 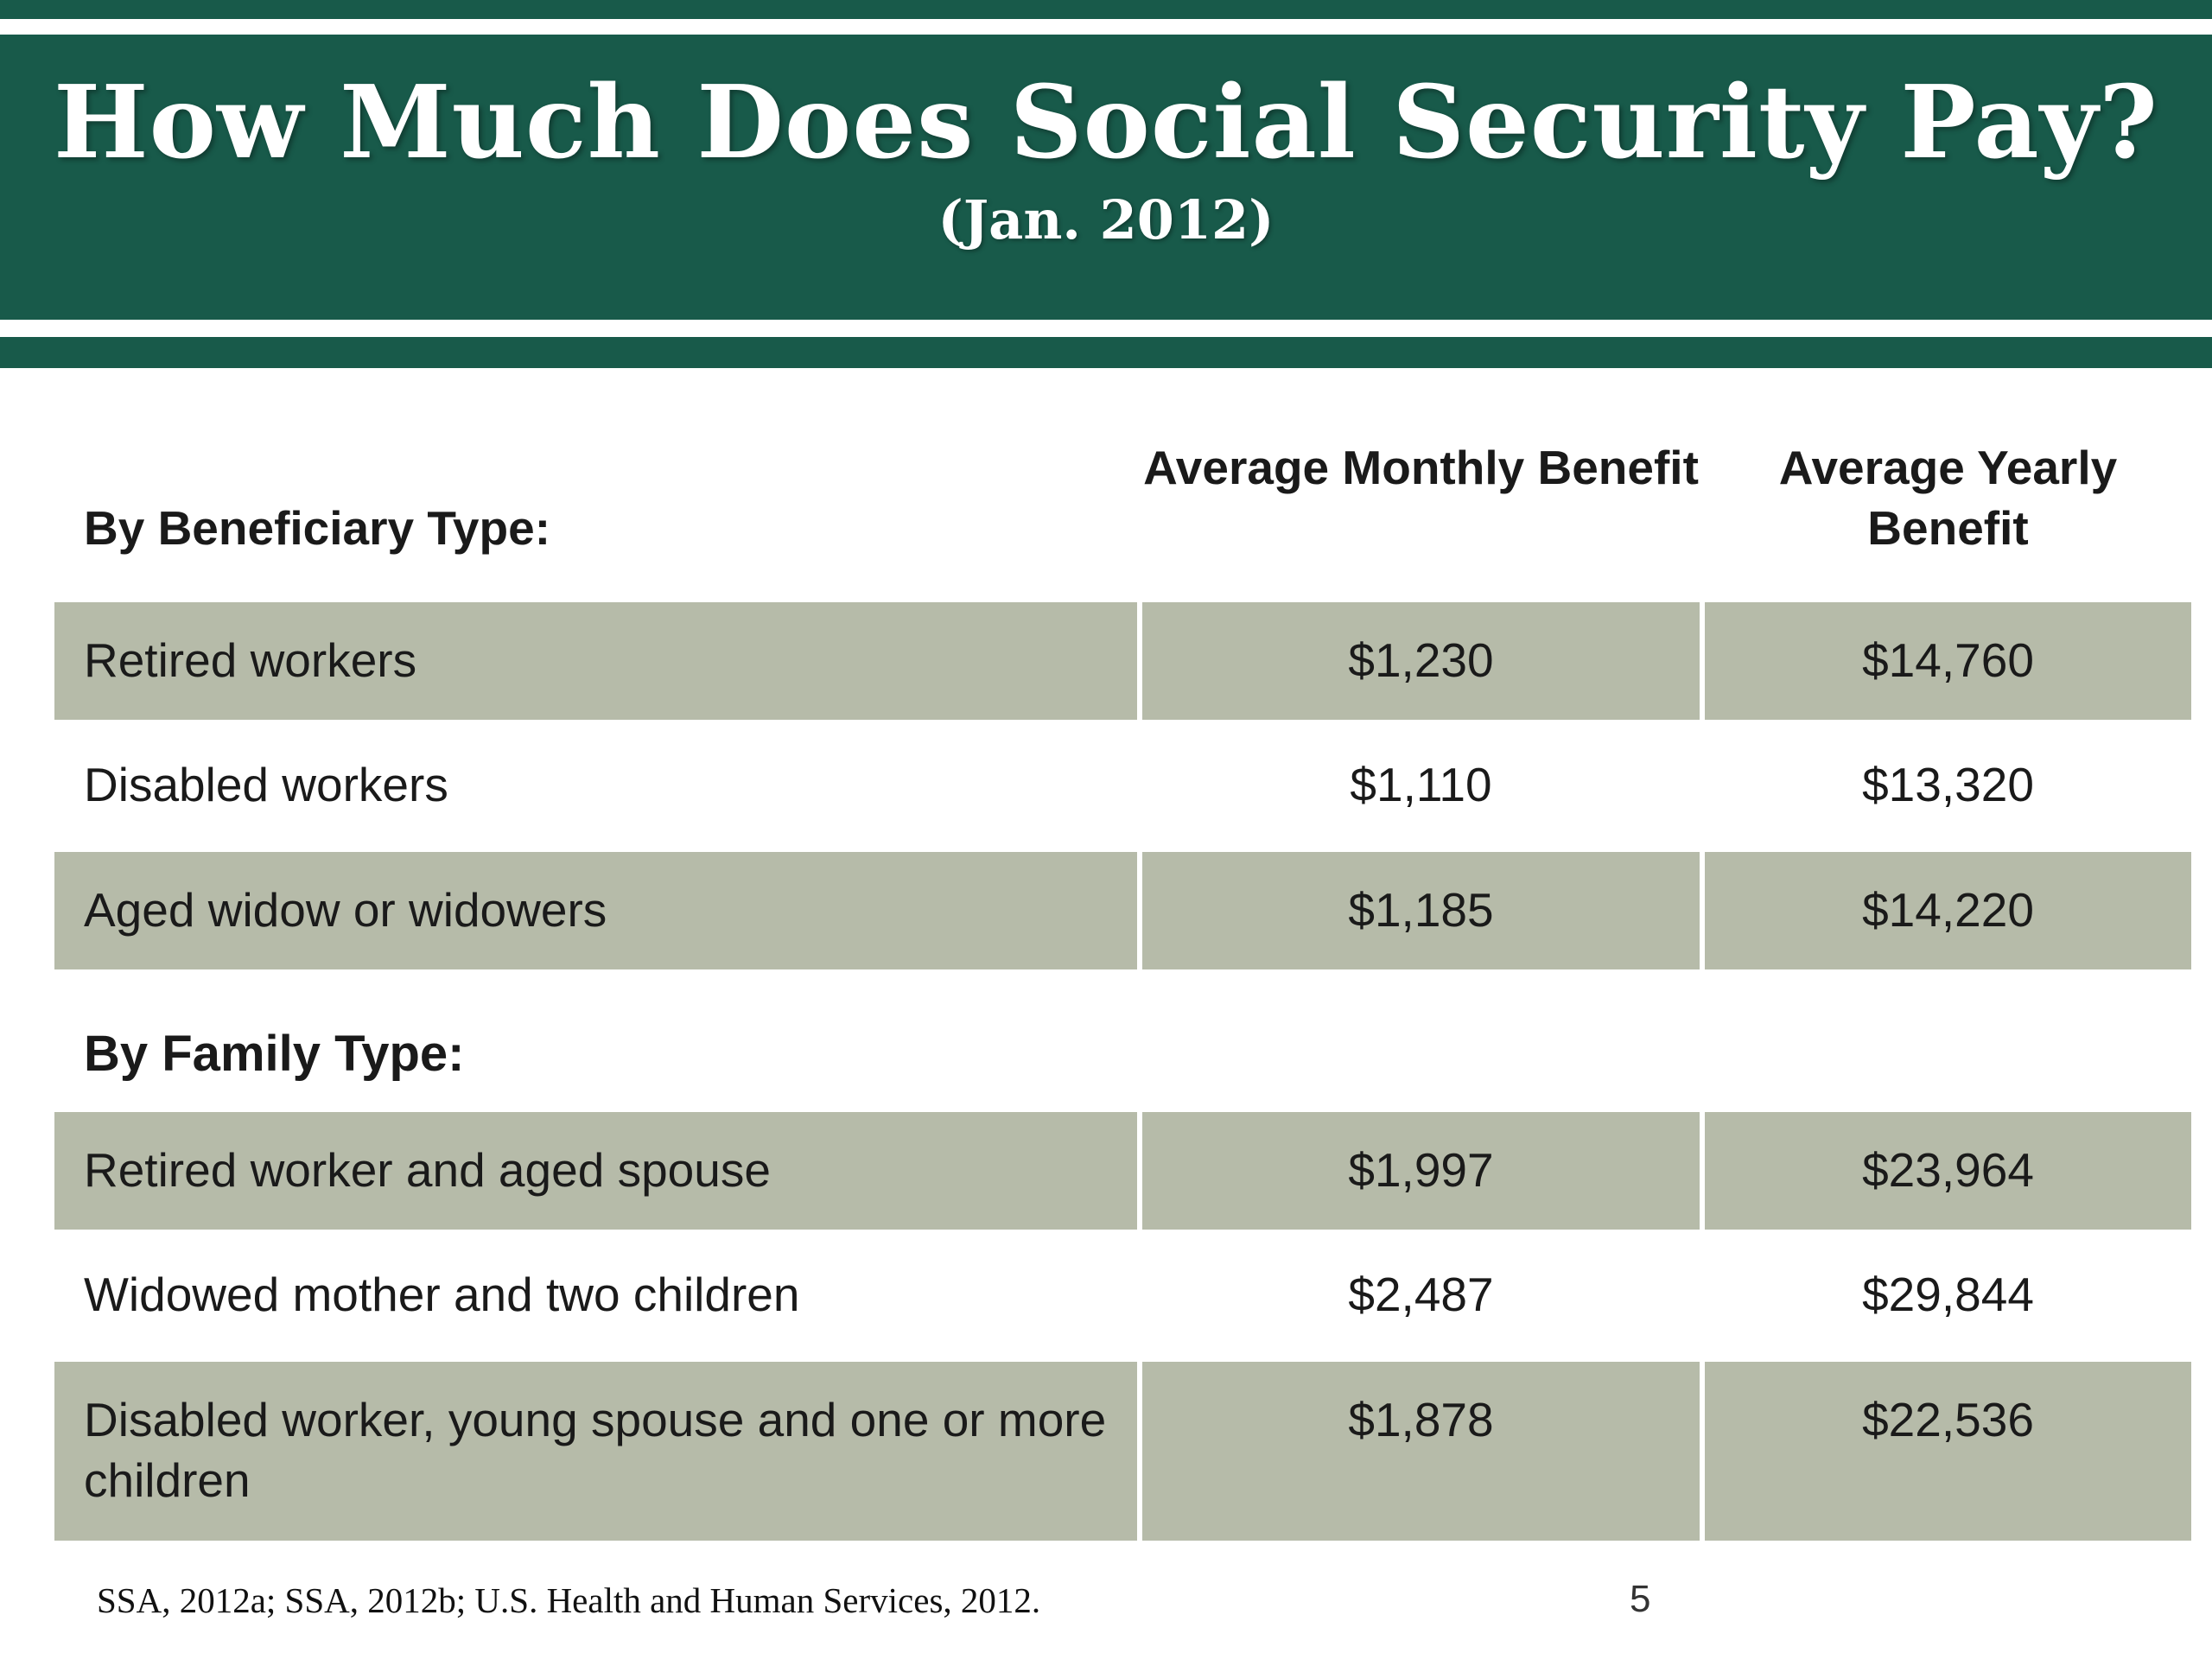 What do you see at coordinates (1948, 1295) in the screenshot?
I see `yearly-benefit-value: $29,844` at bounding box center [1948, 1295].